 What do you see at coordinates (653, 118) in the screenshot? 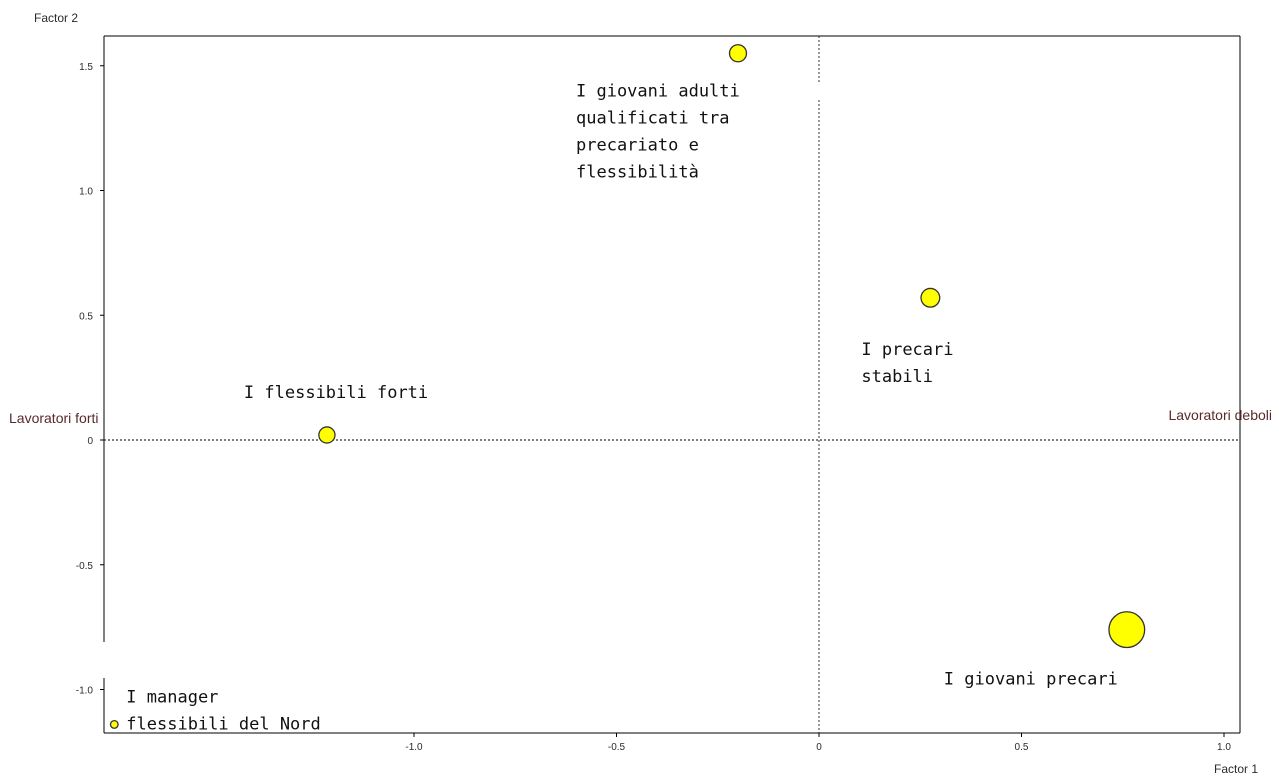
I see `point-label-line: qualificati tra` at bounding box center [653, 118].